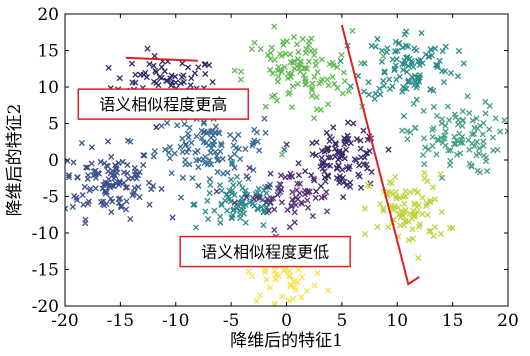  I want to click on annotation-line, so click(161, 59).